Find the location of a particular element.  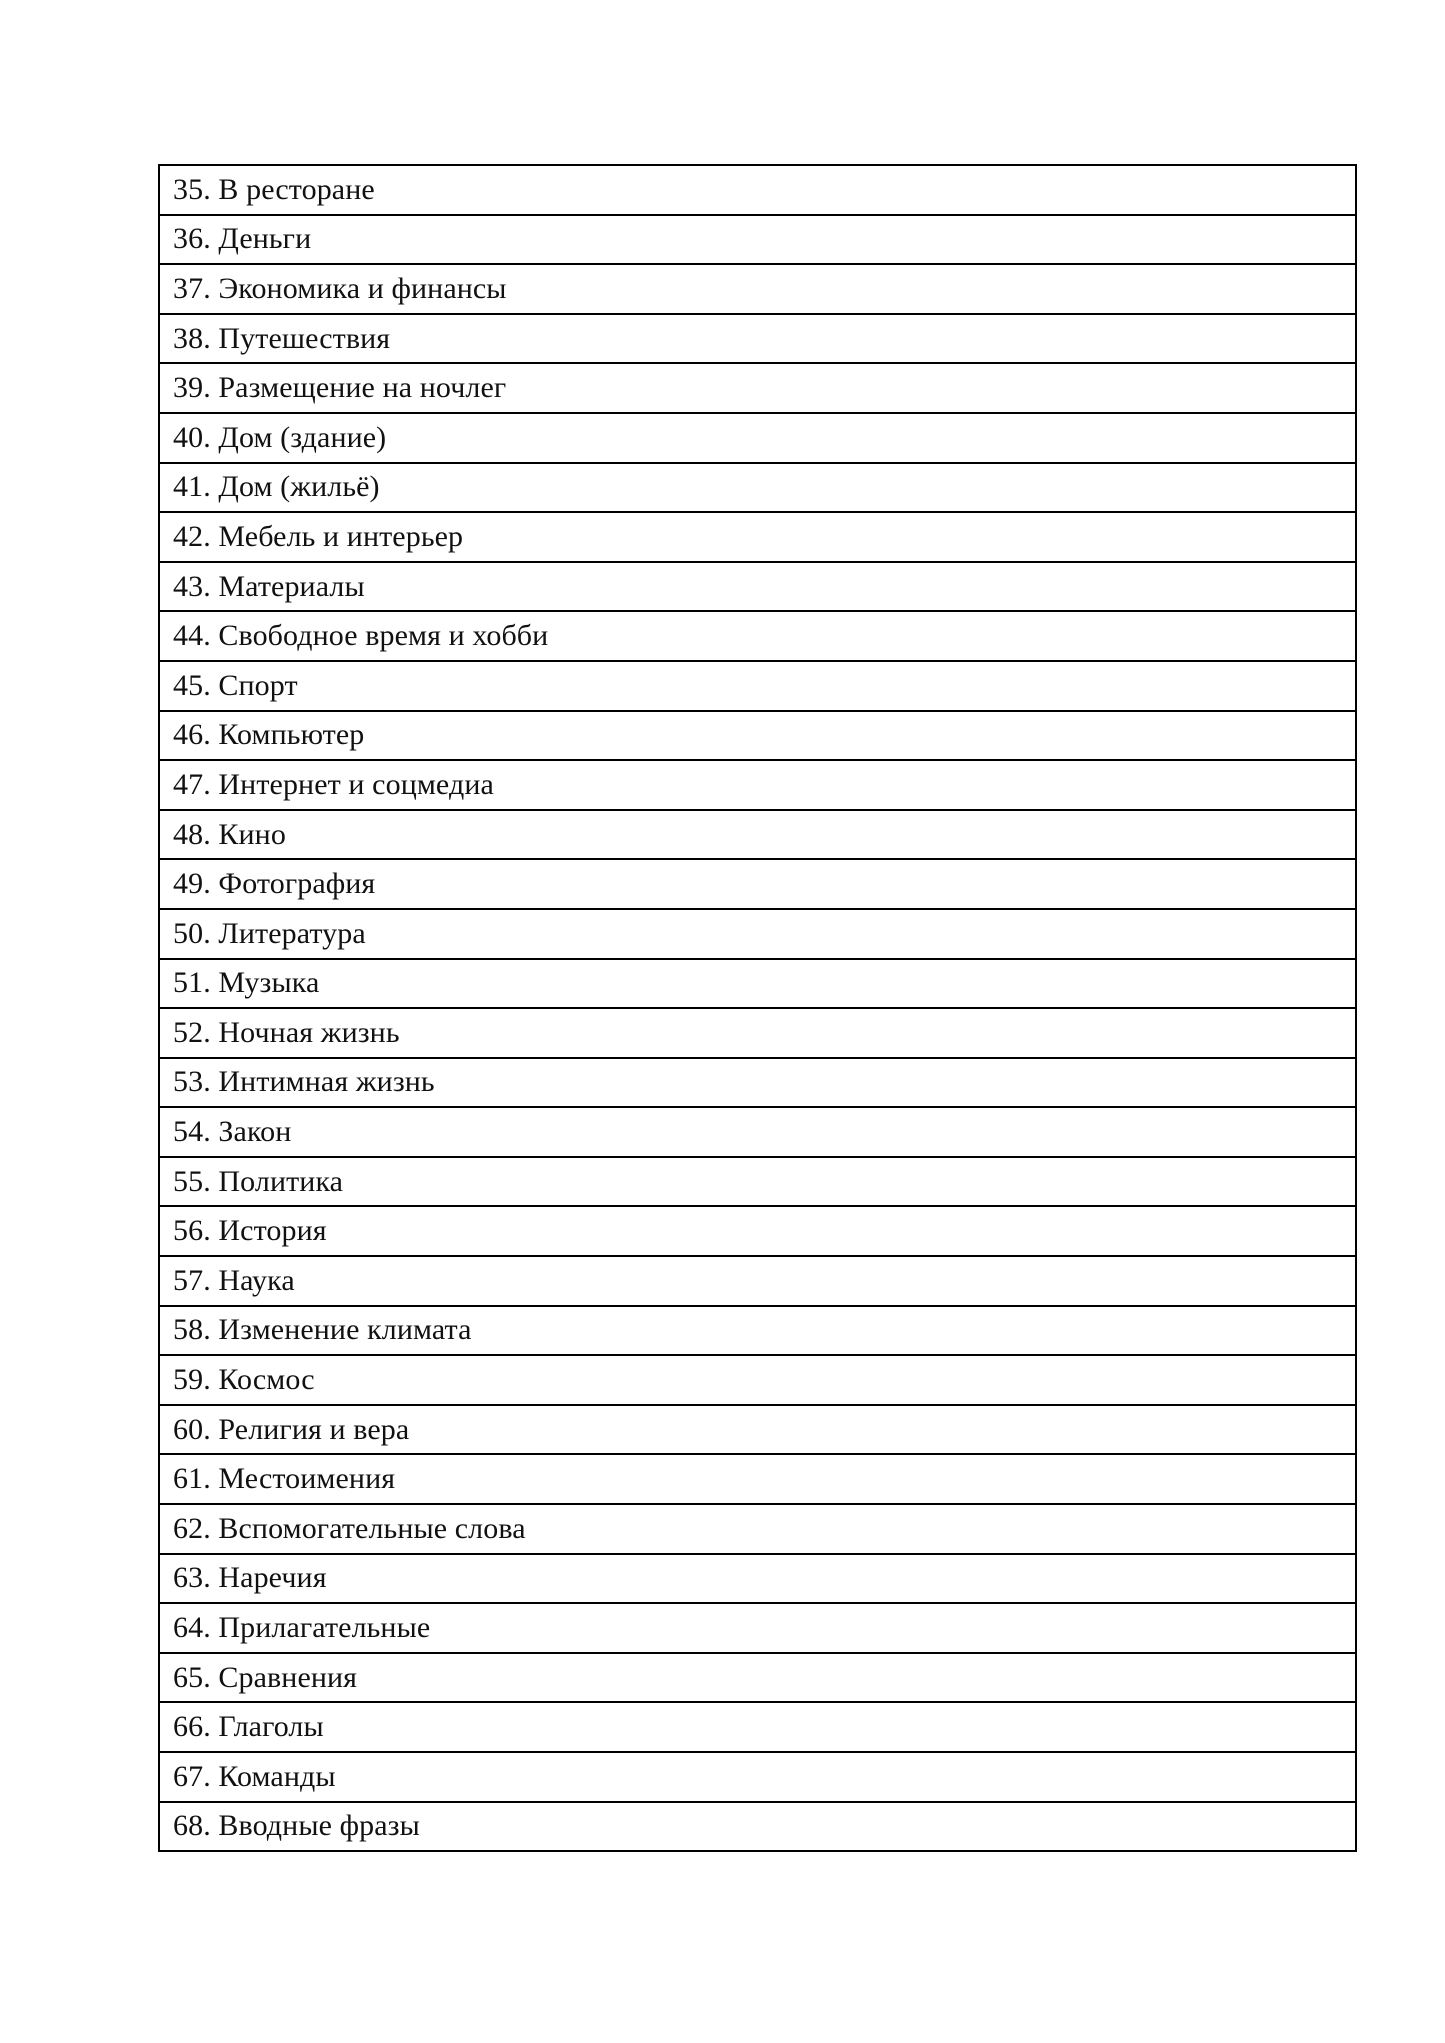

contents-entry: 38. Путешествия is located at coordinates (757, 338).